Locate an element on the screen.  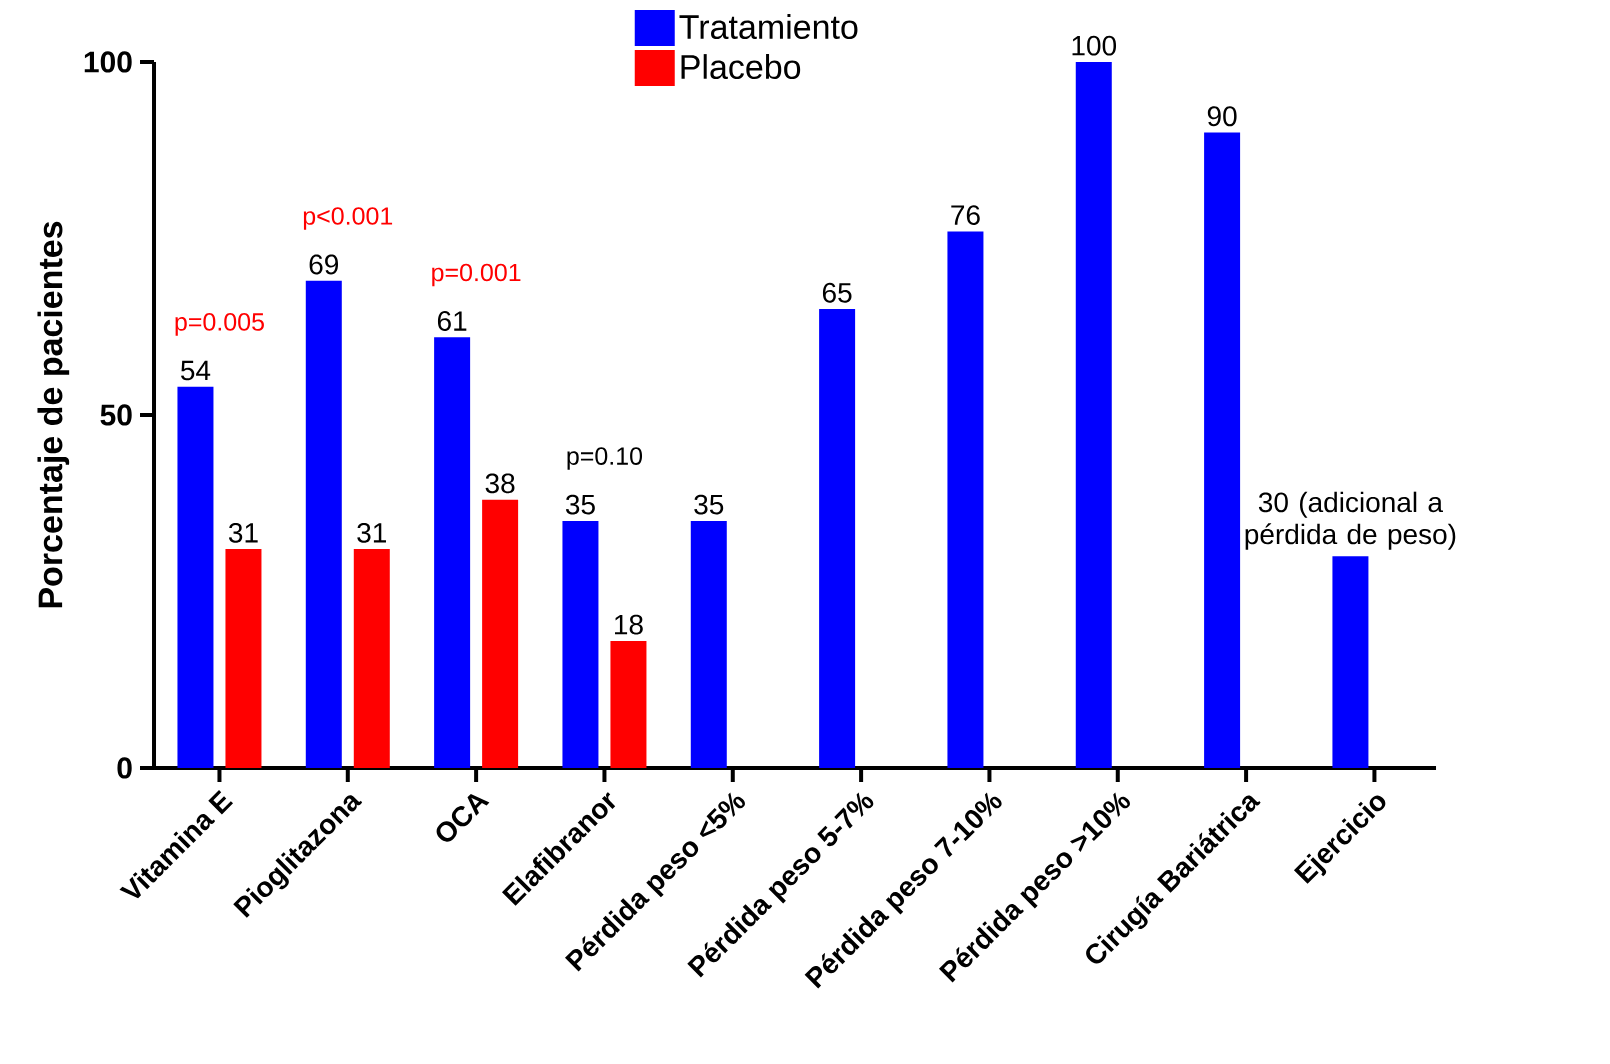
legend-label: Placebo is located at coordinates (741, 67).